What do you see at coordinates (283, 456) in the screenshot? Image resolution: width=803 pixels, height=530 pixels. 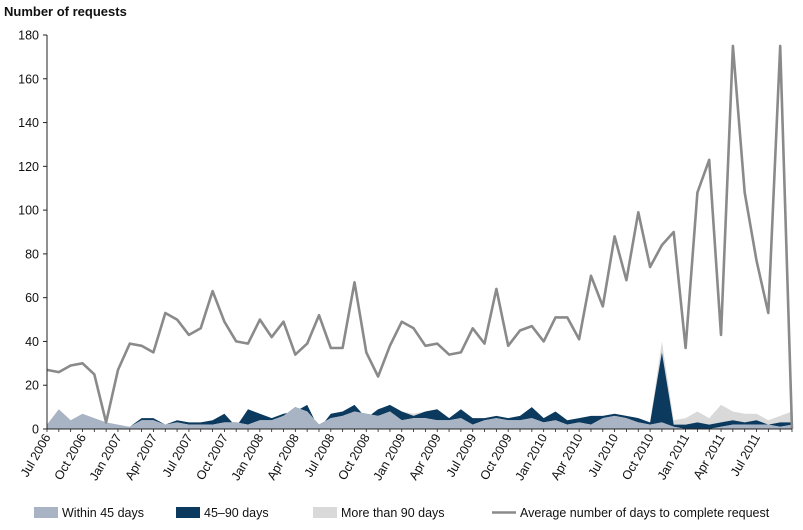 I see `x-tick-label: Apr 2008` at bounding box center [283, 456].